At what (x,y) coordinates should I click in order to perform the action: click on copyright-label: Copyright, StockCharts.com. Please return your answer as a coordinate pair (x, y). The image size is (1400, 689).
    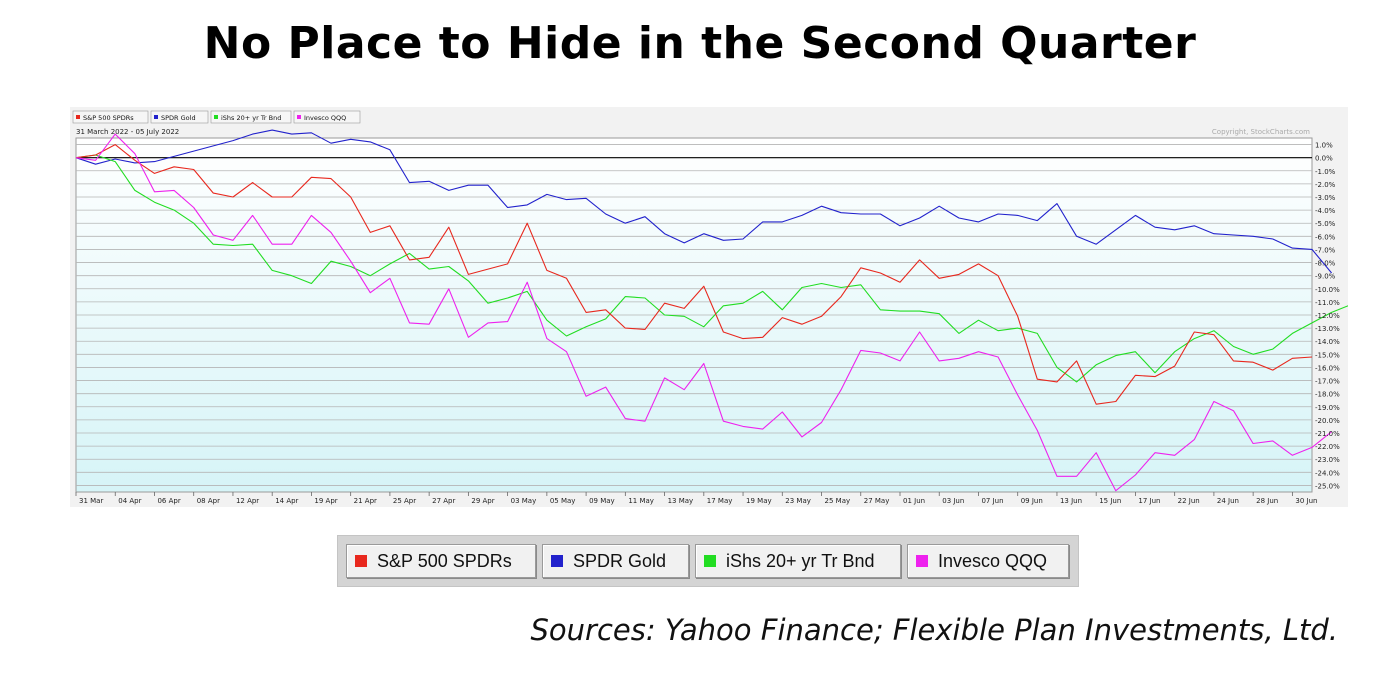
    Looking at the image, I should click on (1261, 132).